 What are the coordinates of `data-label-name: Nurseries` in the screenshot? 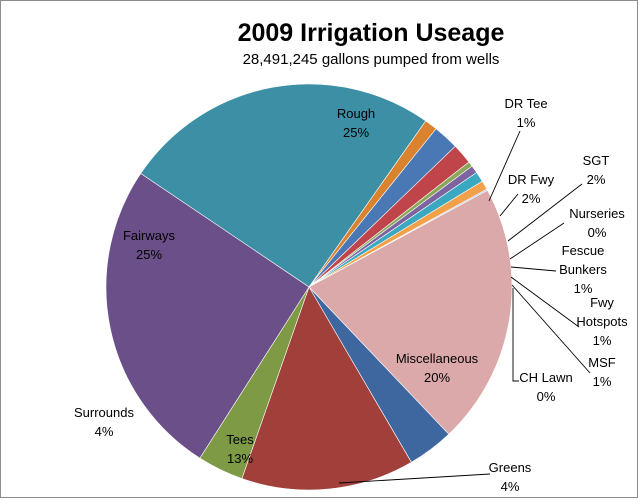 It's located at (597, 213).